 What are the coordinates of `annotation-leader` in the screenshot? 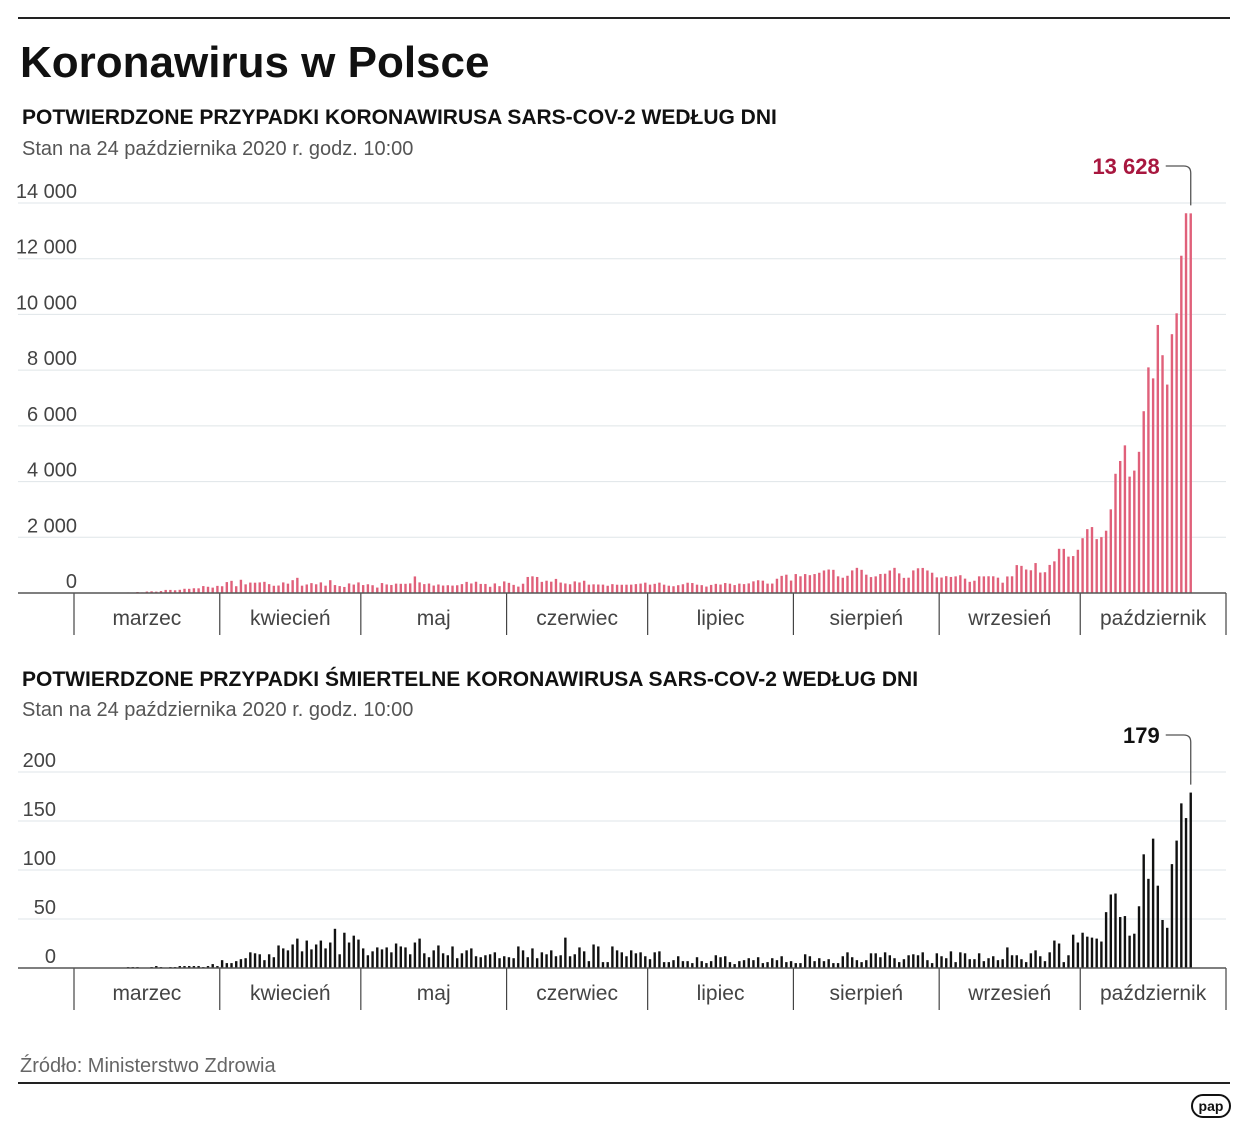 It's located at (1178, 185).